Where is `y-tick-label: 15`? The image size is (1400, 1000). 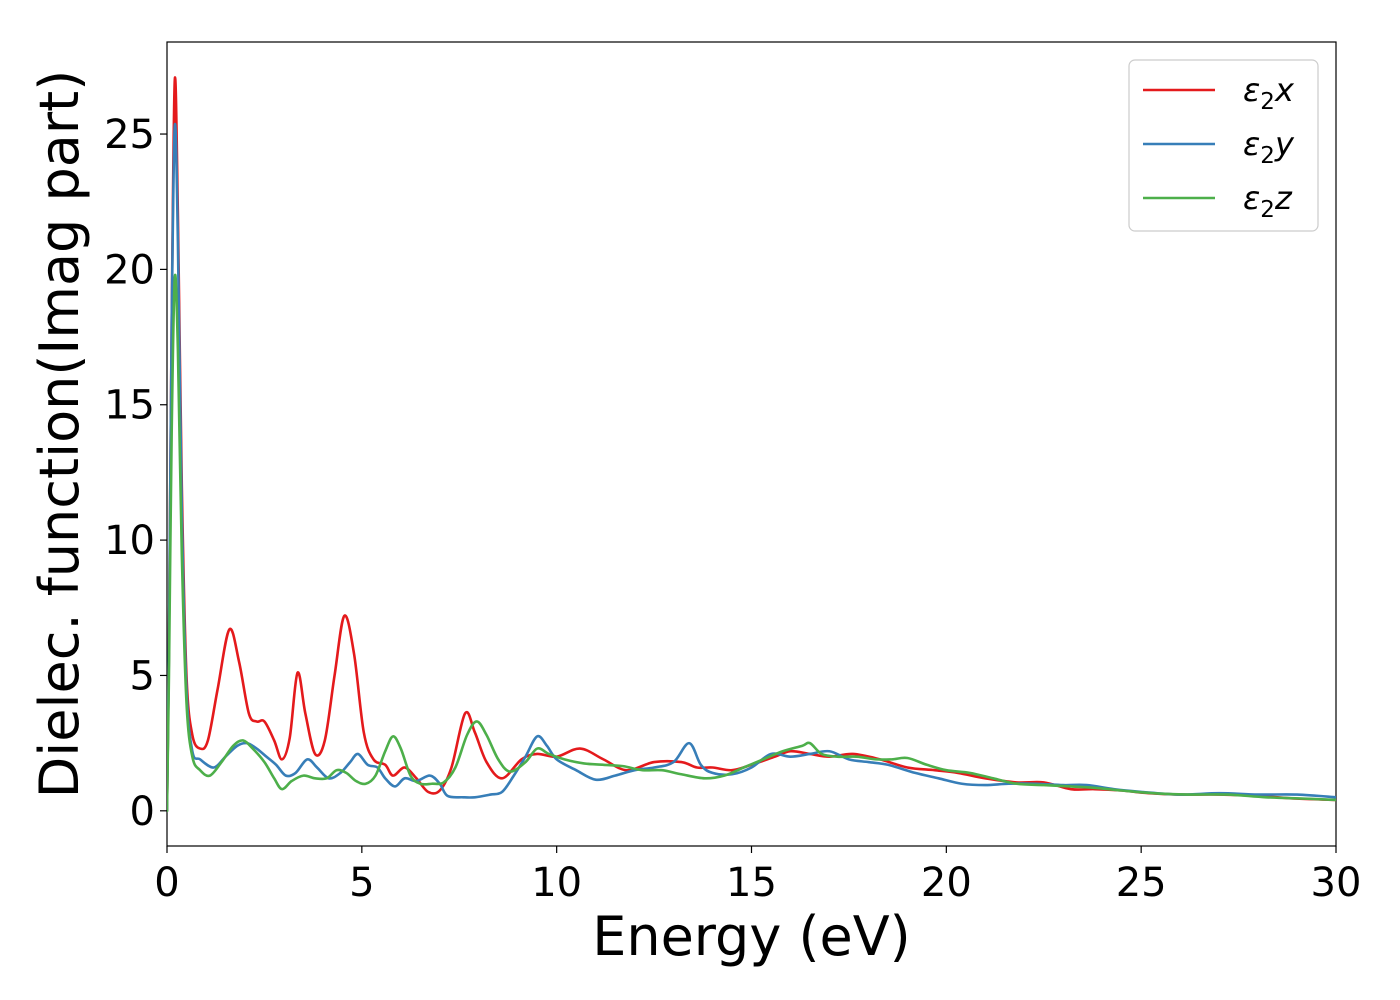
y-tick-label: 15 is located at coordinates (129, 406).